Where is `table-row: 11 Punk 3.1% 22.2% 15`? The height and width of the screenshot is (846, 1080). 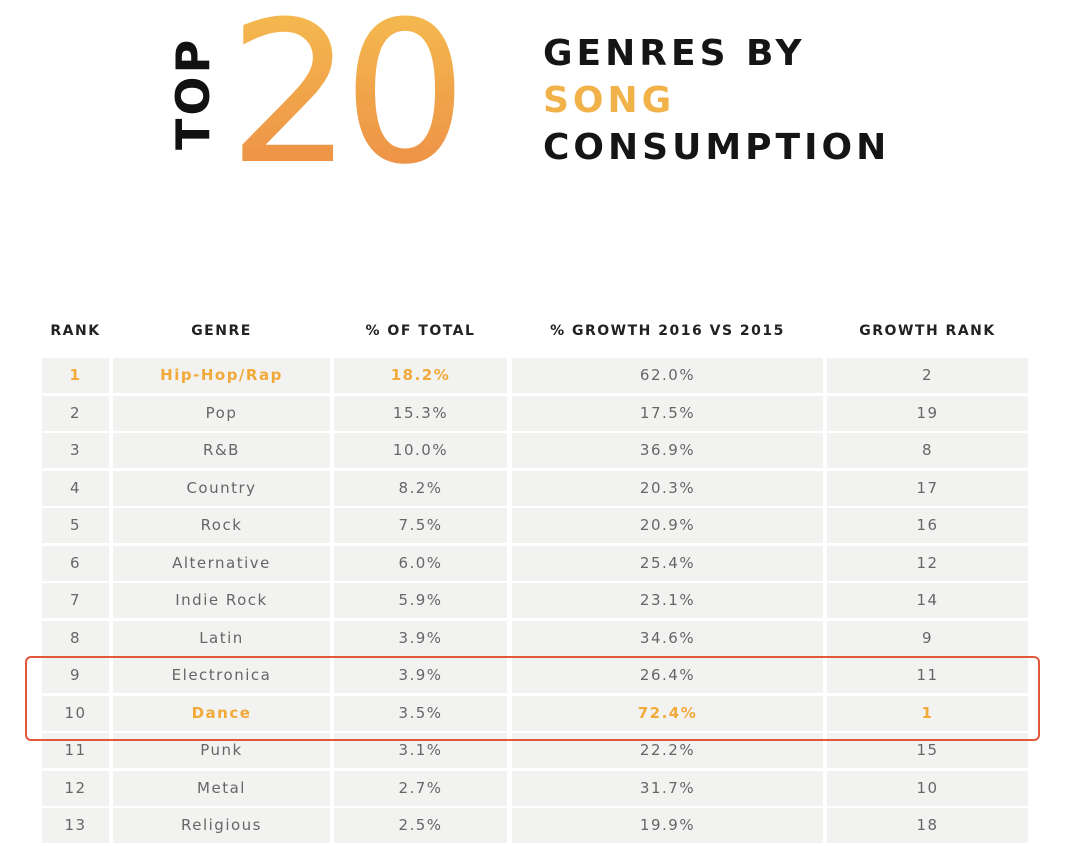 table-row: 11 Punk 3.1% 22.2% 15 is located at coordinates (537, 752).